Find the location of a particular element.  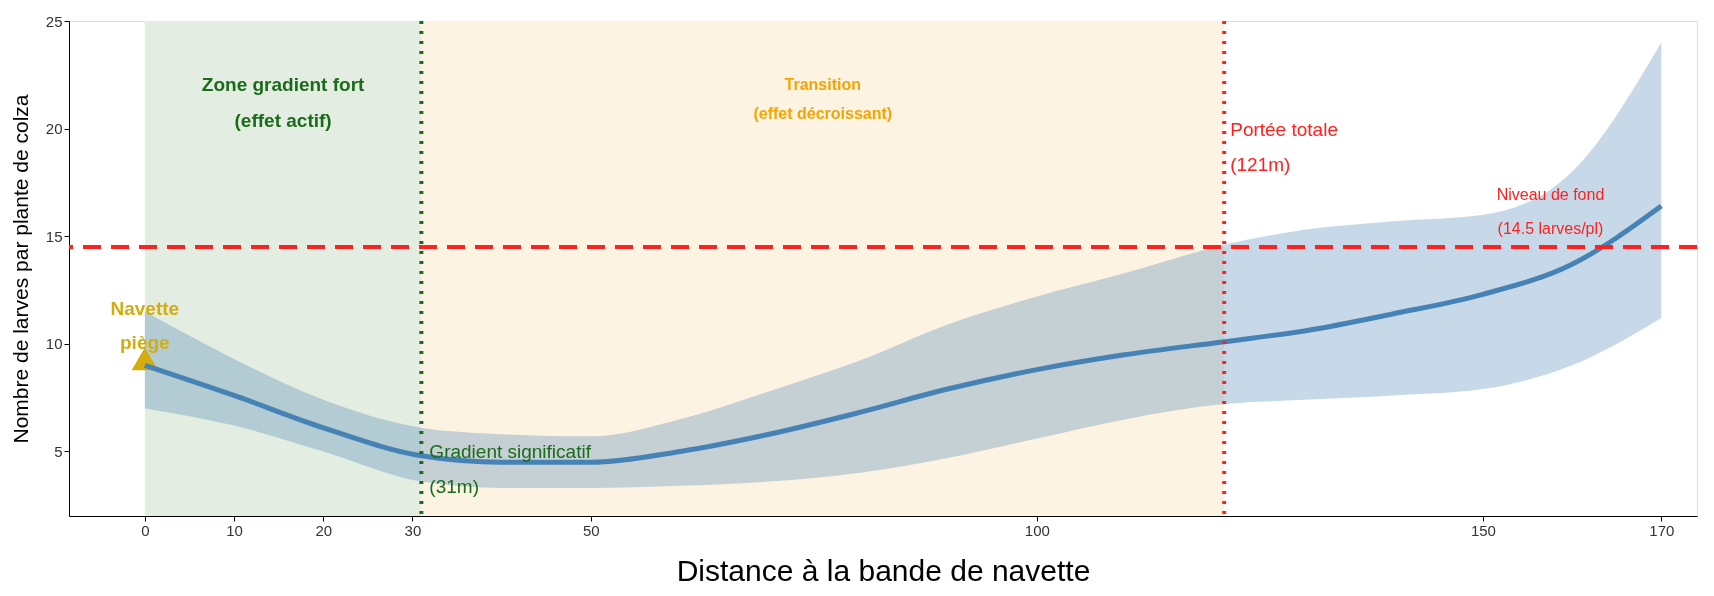

ref-line-label: Niveau de fond (14.5 larves/pl) is located at coordinates (1550, 211).